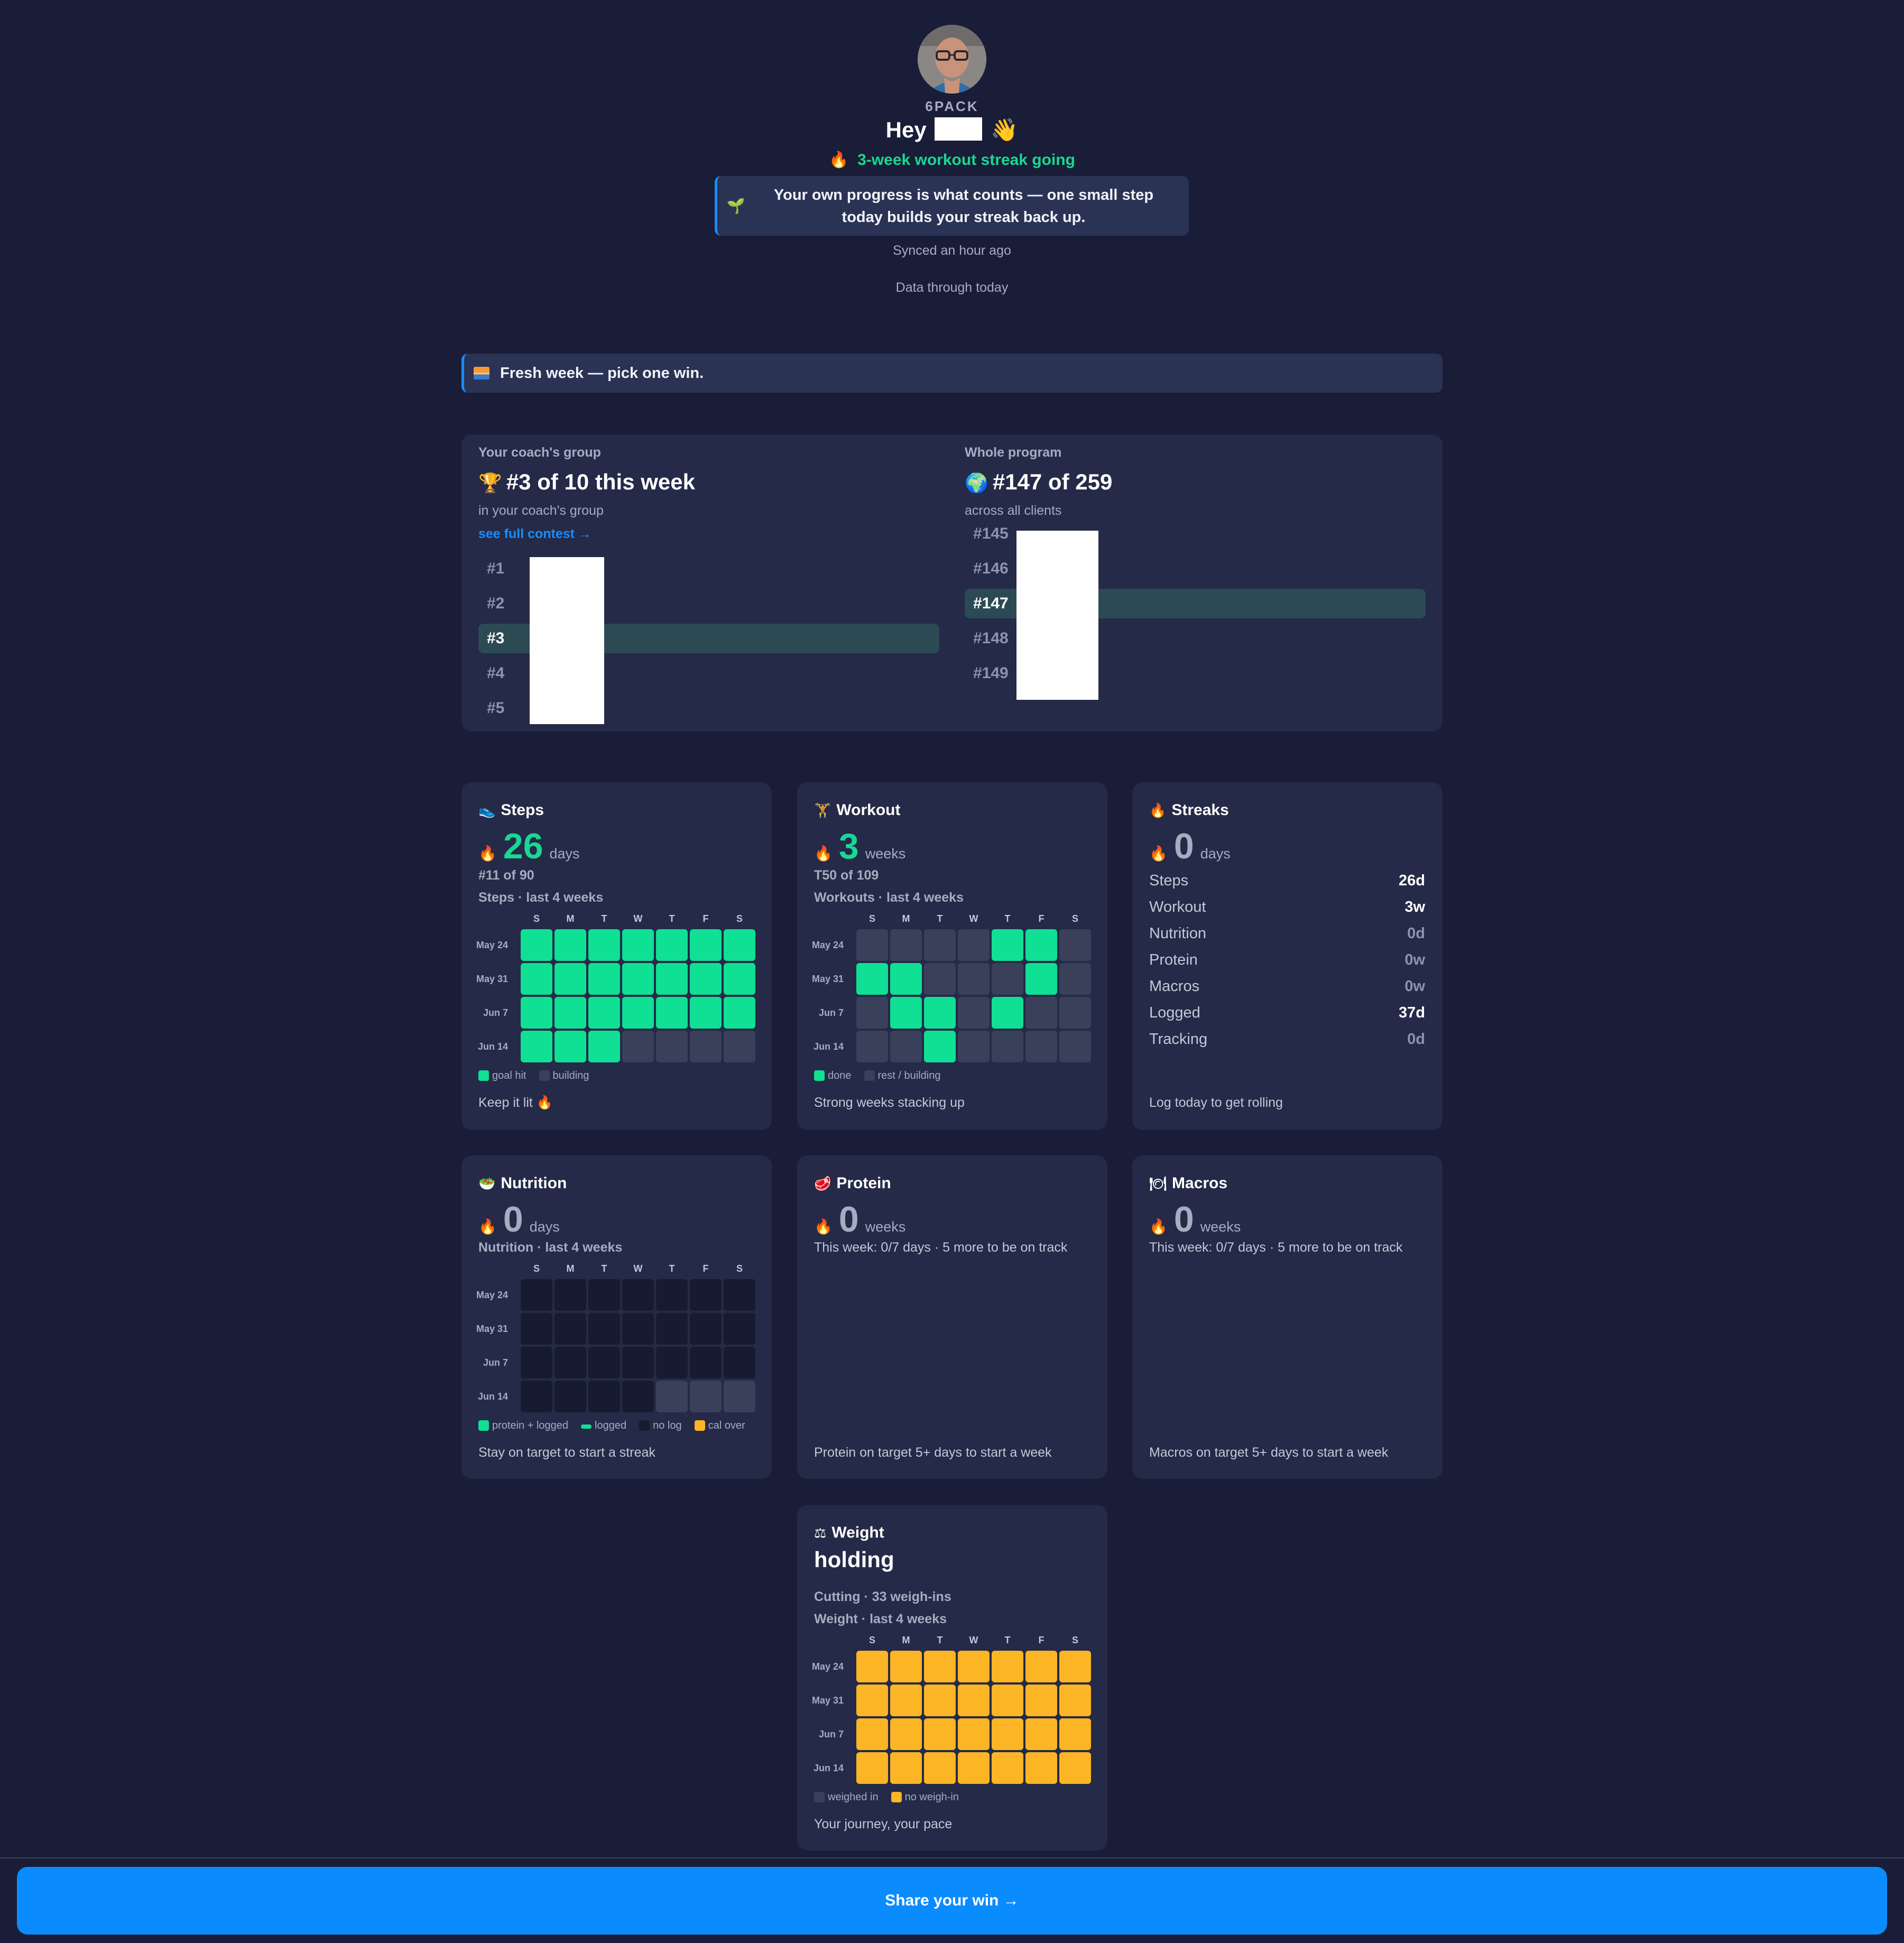 The image size is (1904, 1943). What do you see at coordinates (1195, 1219) in the screenshot?
I see `macros-streak: 🔥 0 weeks` at bounding box center [1195, 1219].